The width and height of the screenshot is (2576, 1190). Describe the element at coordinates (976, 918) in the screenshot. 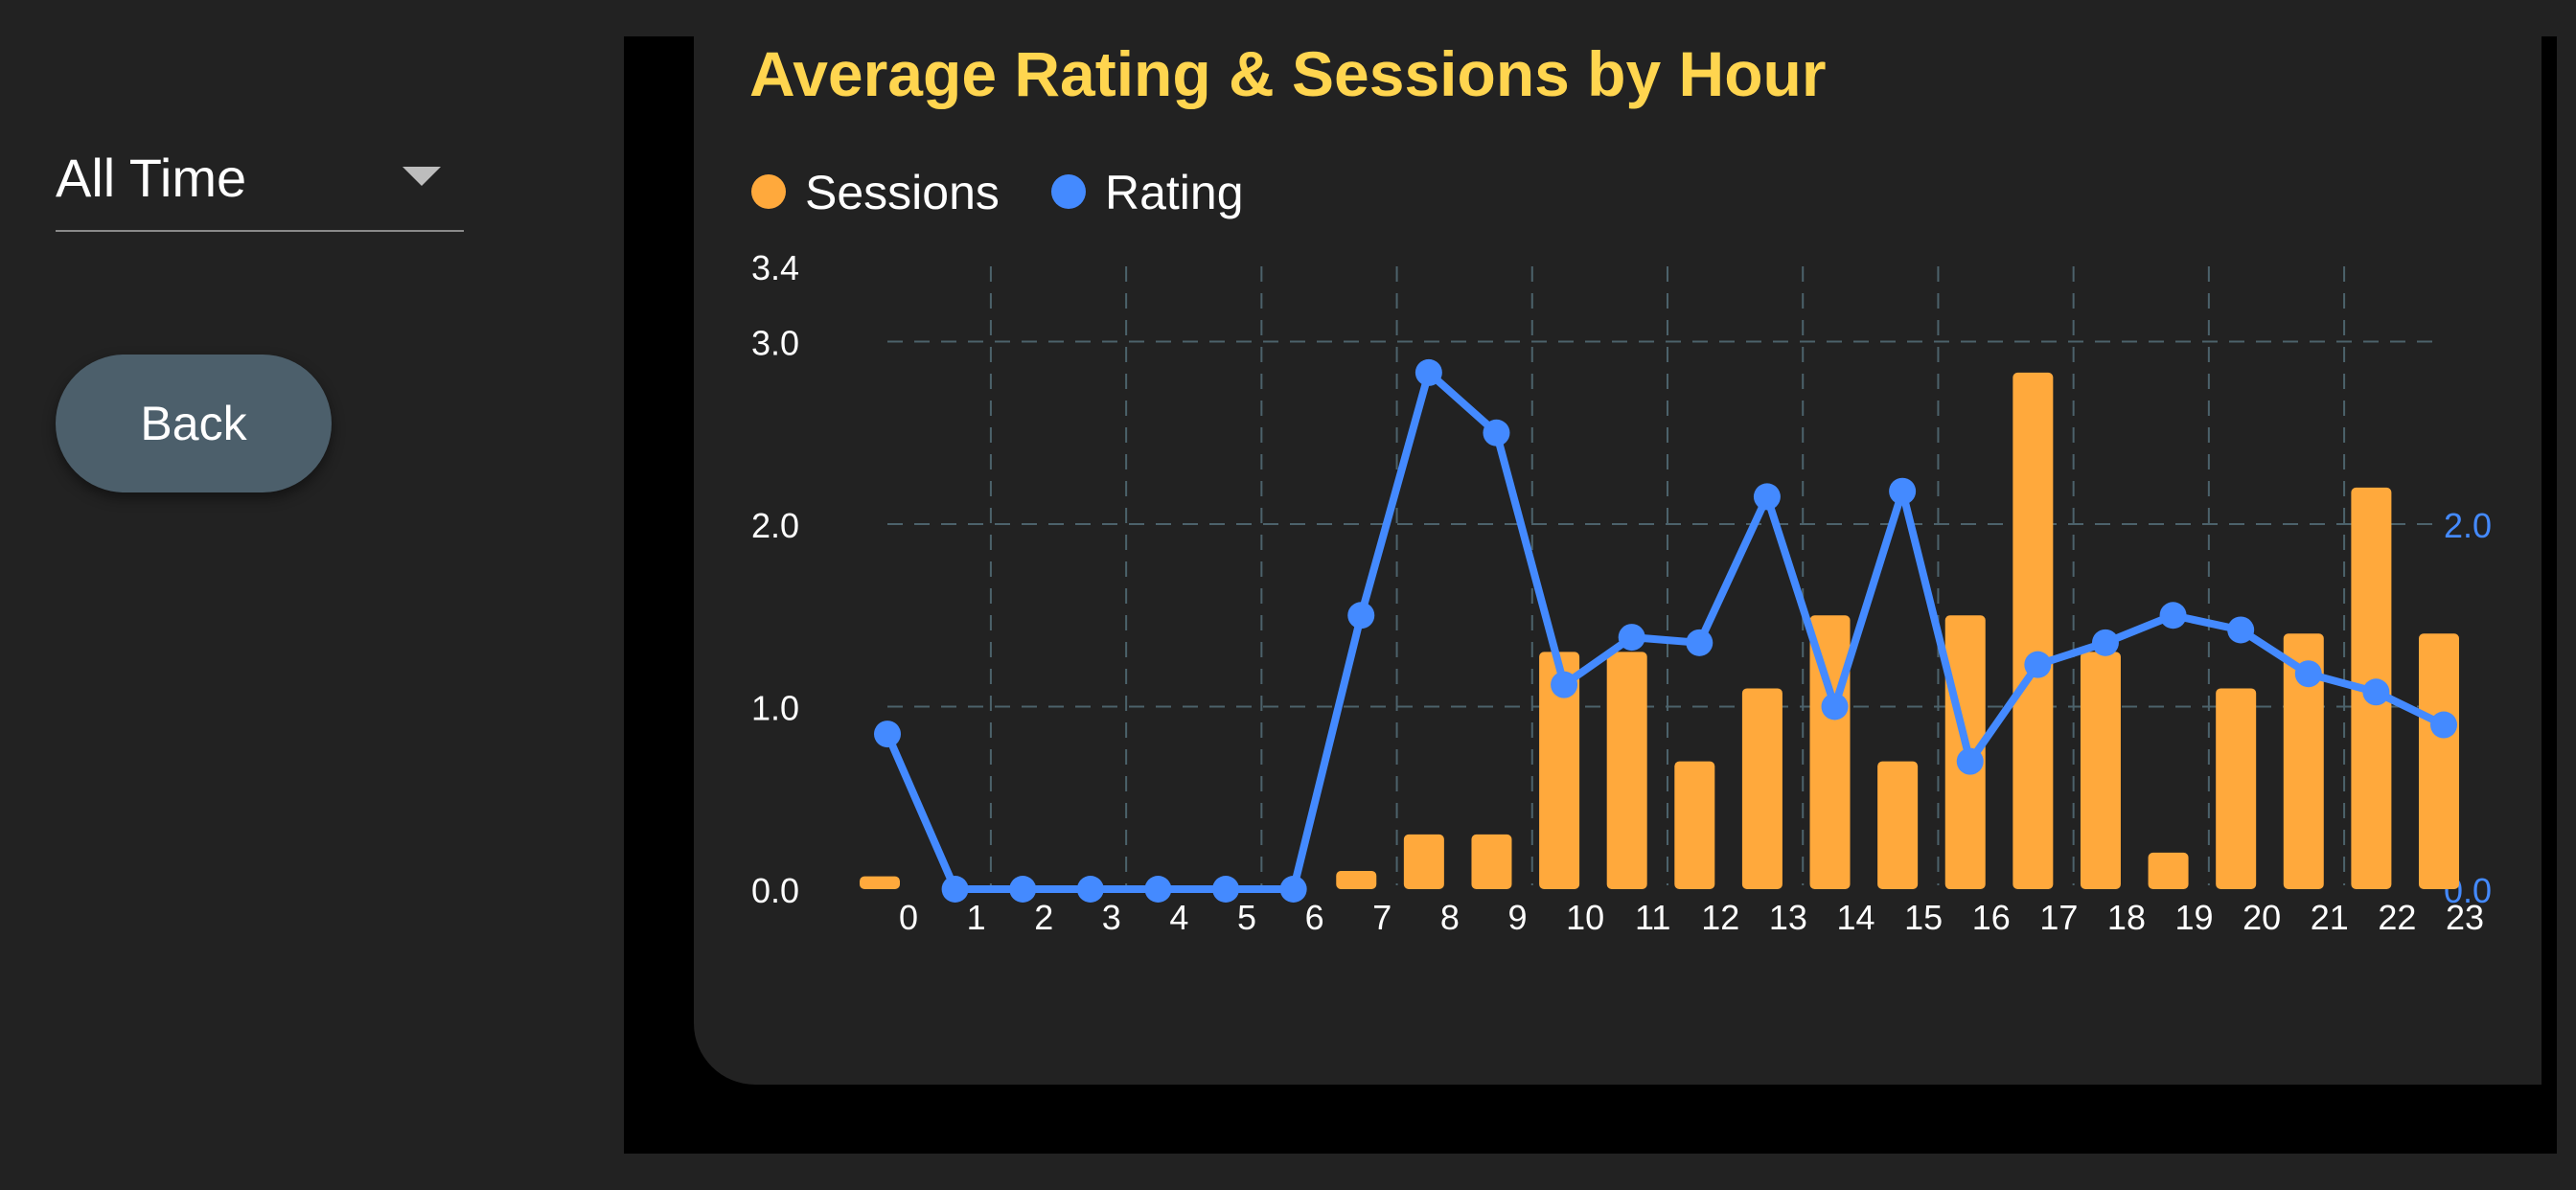

I see `x-tick-label: 1` at that location.